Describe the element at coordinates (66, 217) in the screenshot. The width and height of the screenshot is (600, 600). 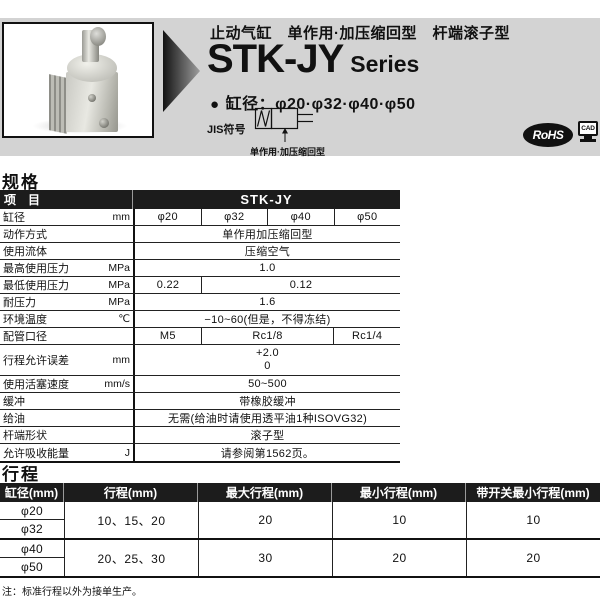
I see `spec-row-label-cell: 缸径 mm` at that location.